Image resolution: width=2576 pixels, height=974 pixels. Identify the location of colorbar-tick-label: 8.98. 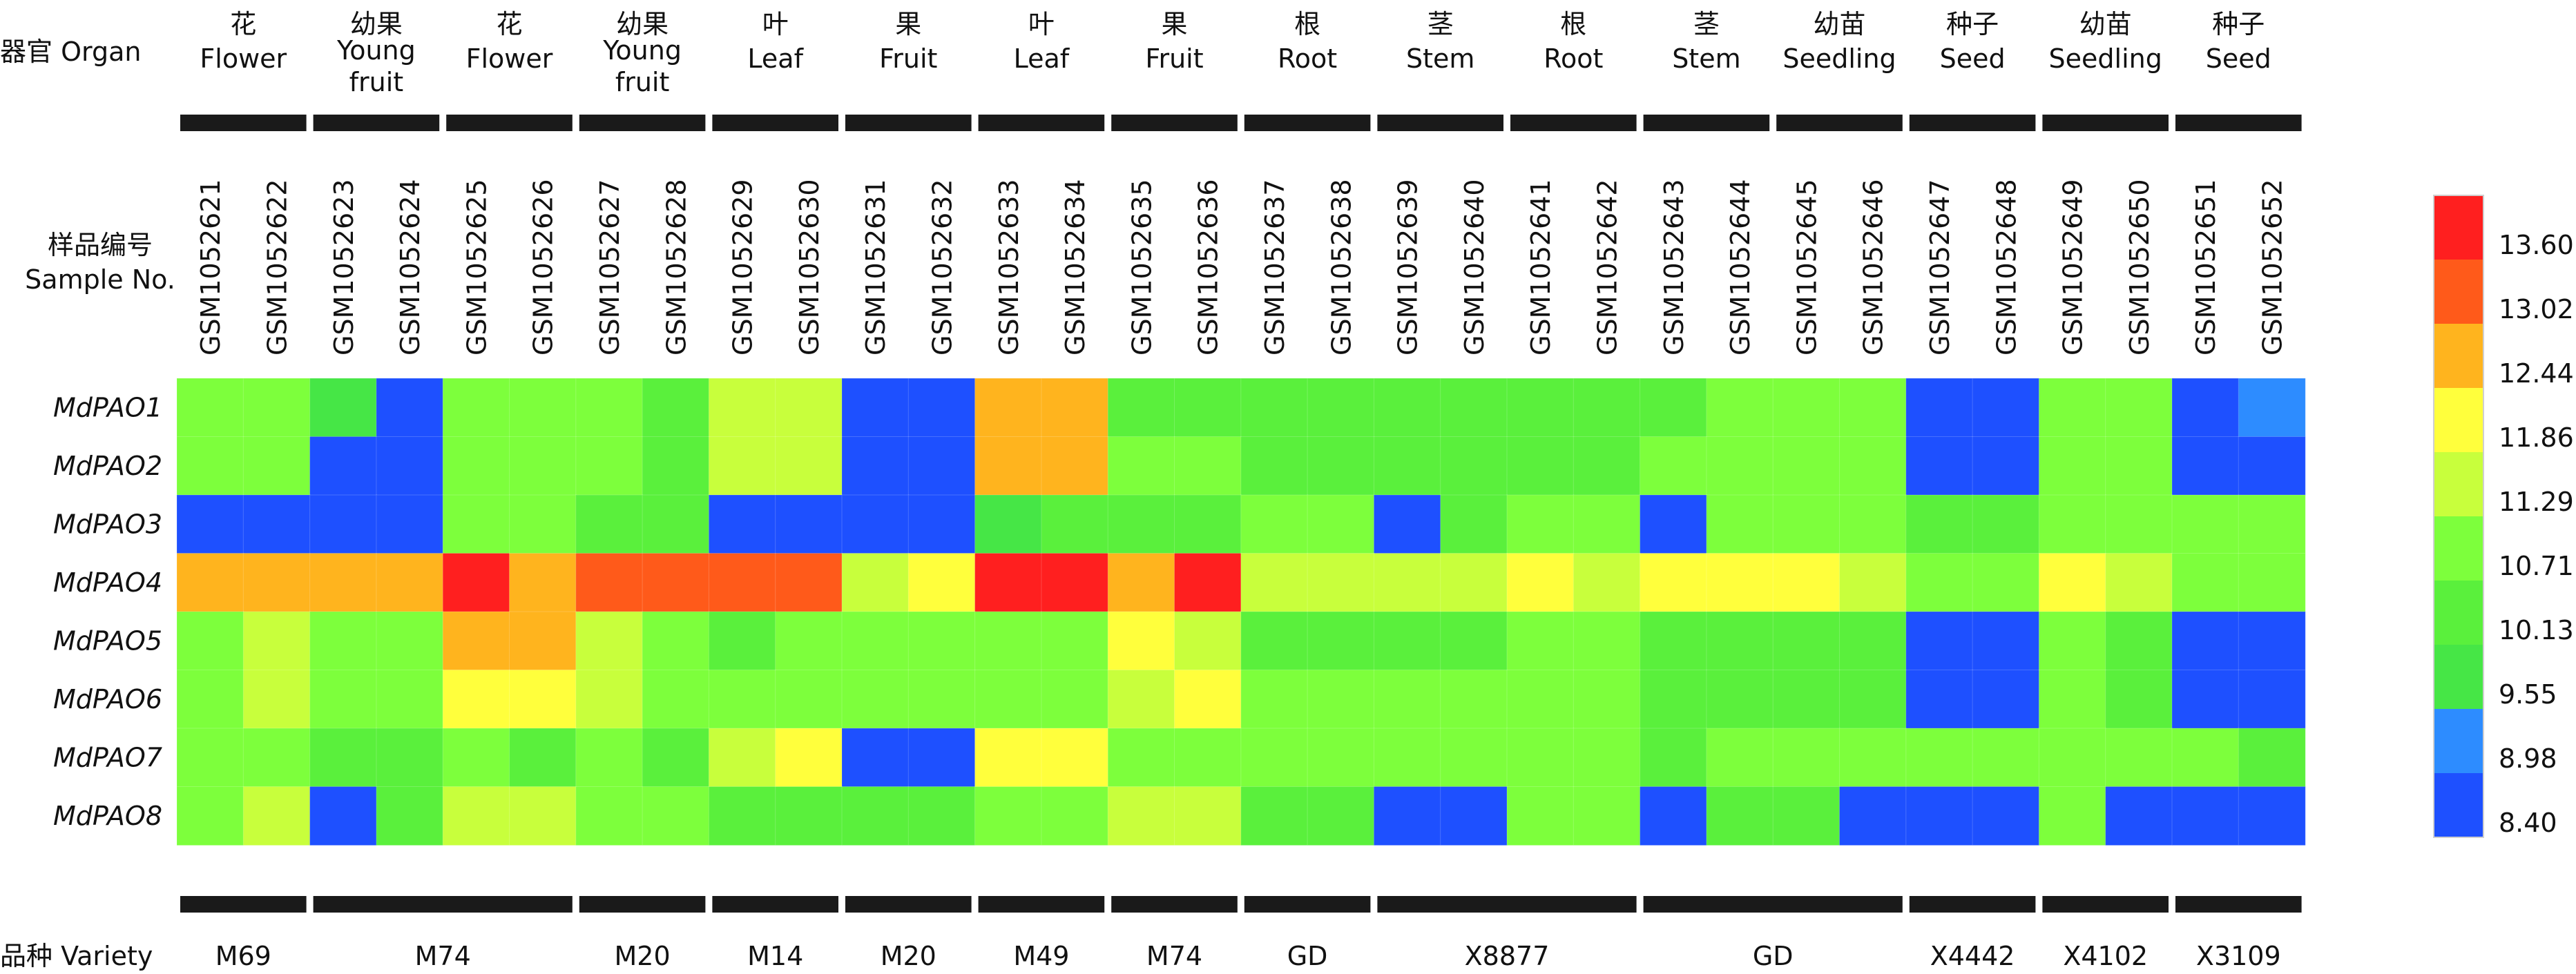
(2528, 758).